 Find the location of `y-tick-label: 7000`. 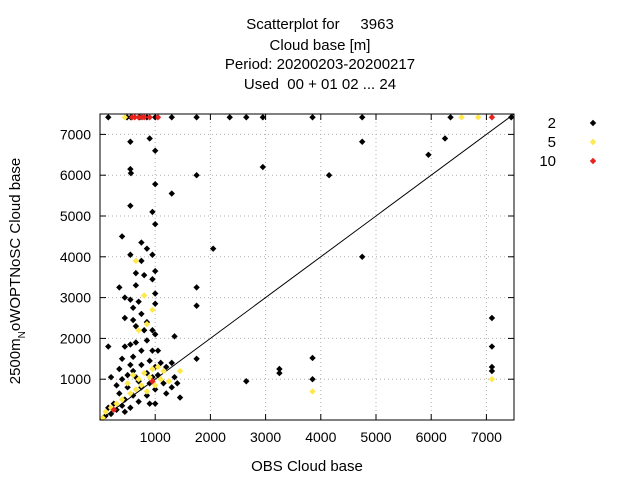

y-tick-label: 7000 is located at coordinates (75, 134).